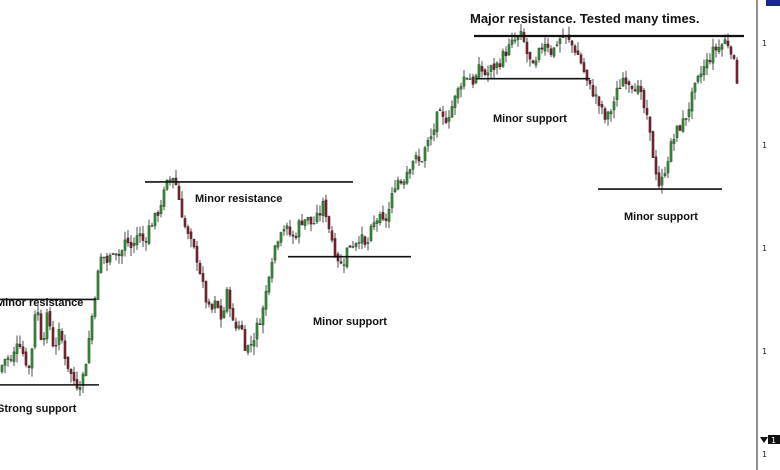 The width and height of the screenshot is (780, 470). What do you see at coordinates (585, 18) in the screenshot?
I see `major-resistance-label: Major resistance. Tested many times.` at bounding box center [585, 18].